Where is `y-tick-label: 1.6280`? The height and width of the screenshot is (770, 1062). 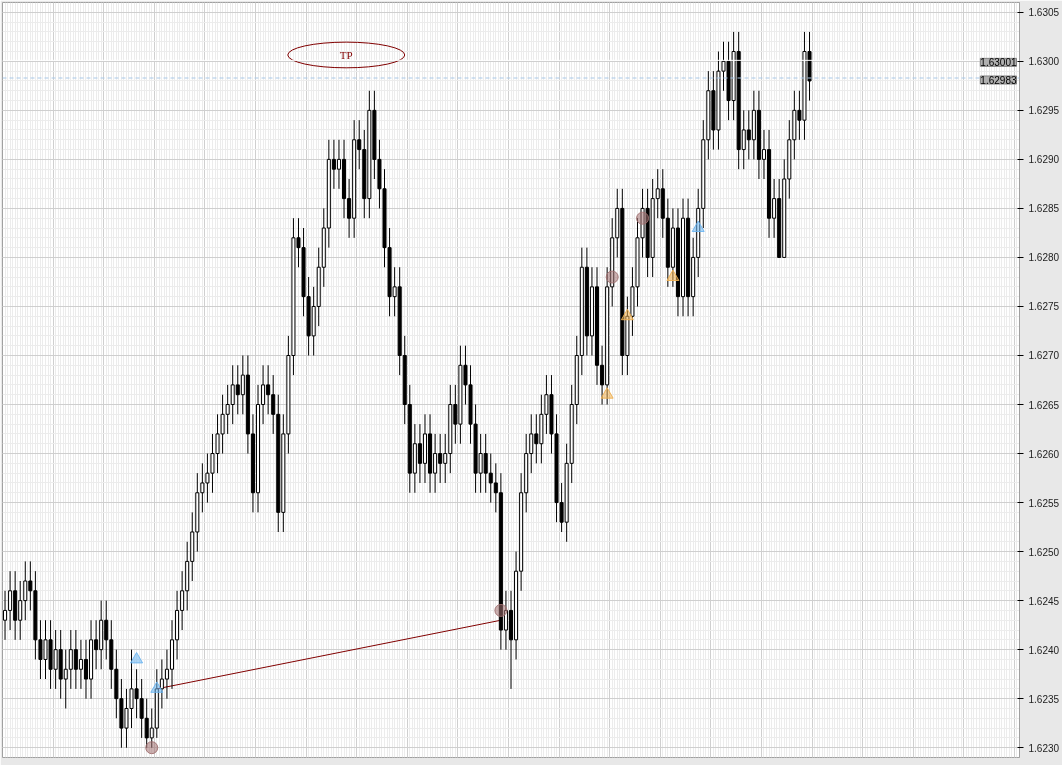
y-tick-label: 1.6280 is located at coordinates (1044, 258).